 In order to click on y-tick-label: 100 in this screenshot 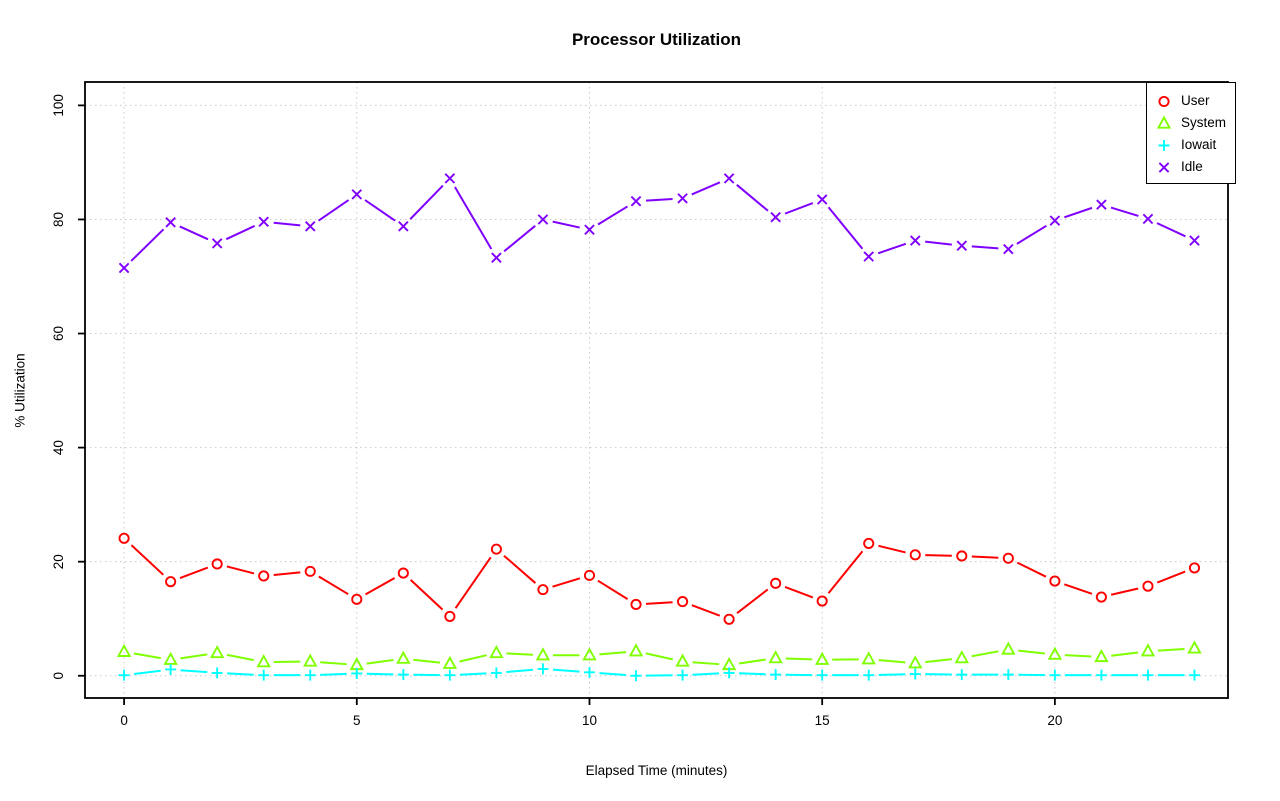, I will do `click(58, 105)`.